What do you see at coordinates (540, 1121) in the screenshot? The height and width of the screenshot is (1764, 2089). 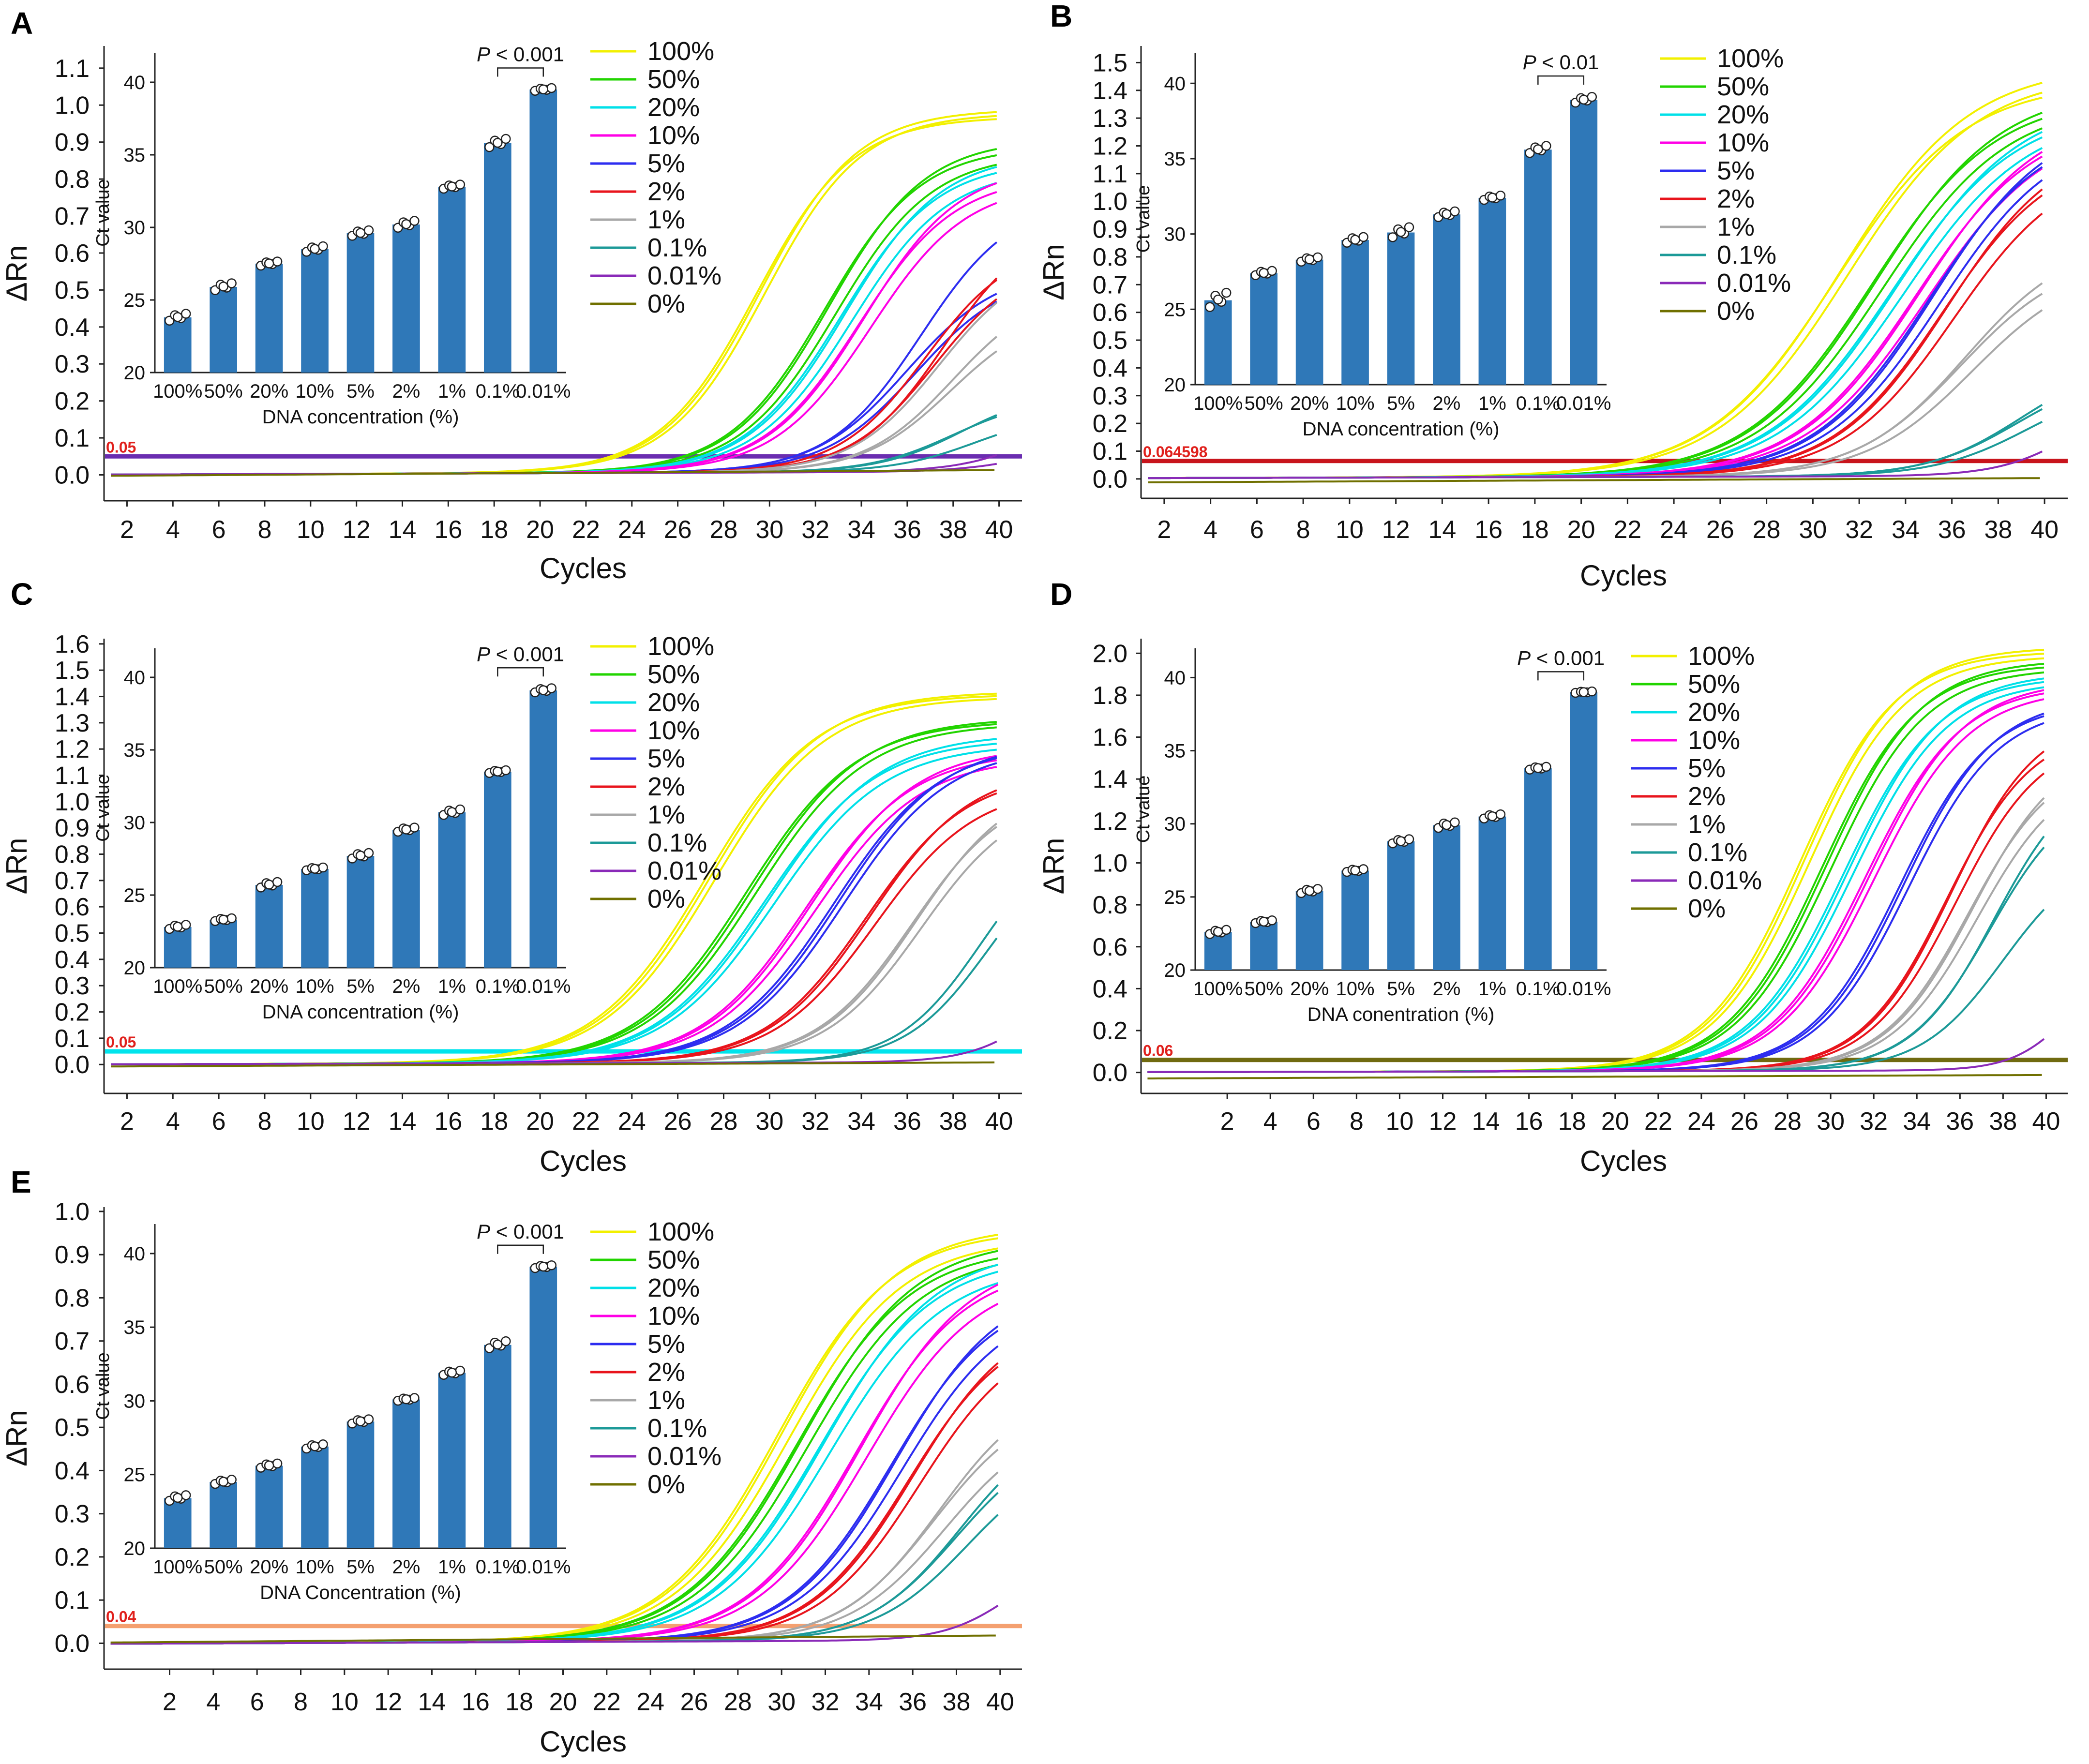 I see `x-tick-label: 20` at bounding box center [540, 1121].